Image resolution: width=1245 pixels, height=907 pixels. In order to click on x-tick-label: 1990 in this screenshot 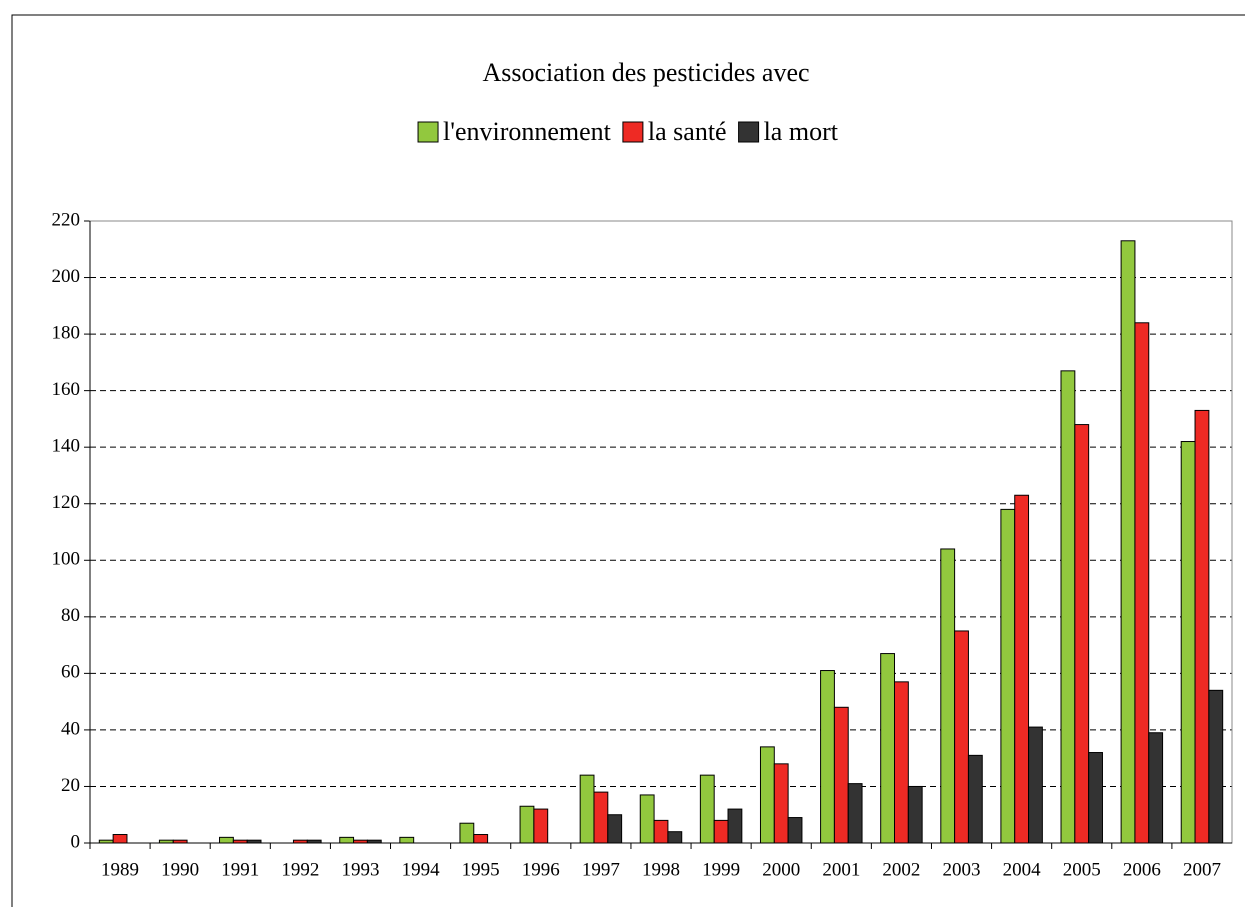, I will do `click(180, 869)`.